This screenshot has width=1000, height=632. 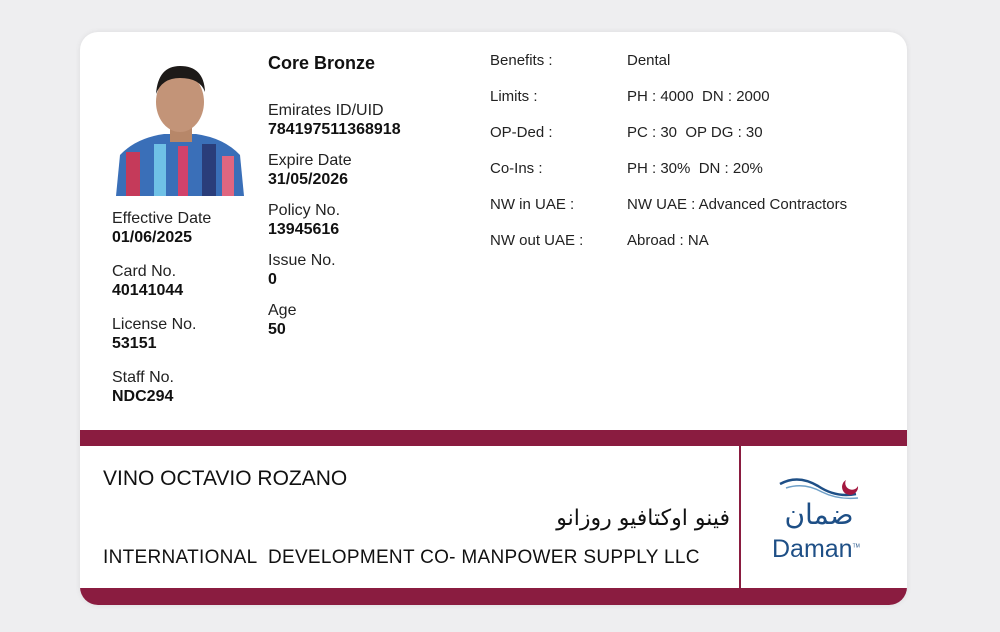 I want to click on logo-word: Daman, so click(x=812, y=549).